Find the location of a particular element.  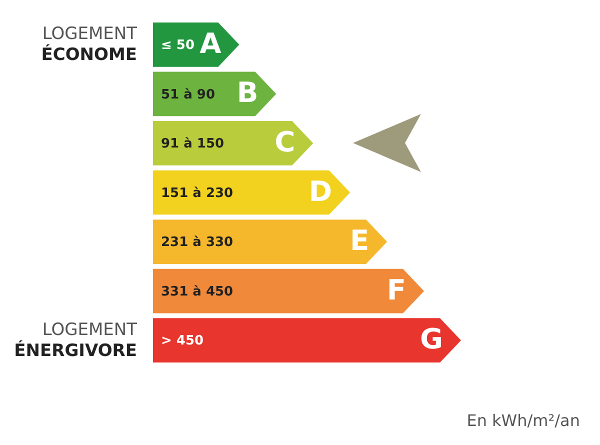

annotation: 151 à 230 is located at coordinates (197, 193).